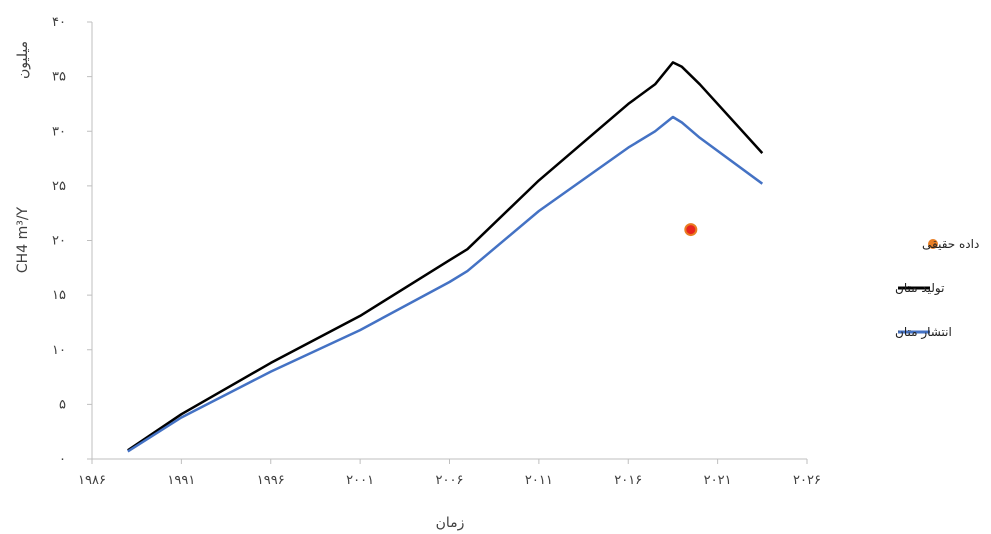  I want to click on y-tick-label: ۵, so click(62, 404).